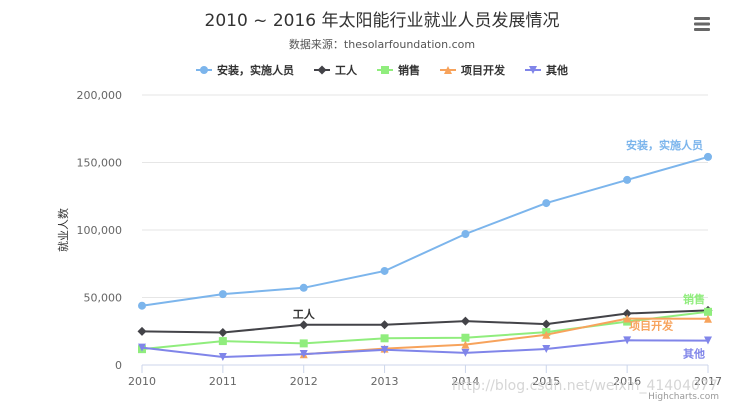 The image size is (729, 404). I want to click on legend-item: 安装，实施人员, so click(245, 70).